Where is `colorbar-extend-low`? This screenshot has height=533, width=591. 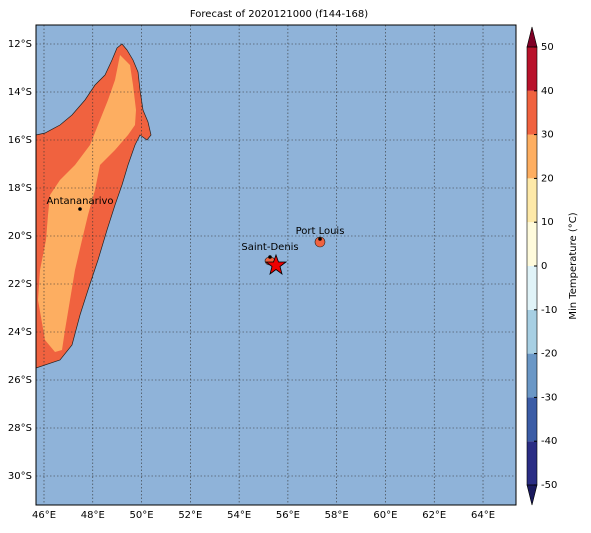 colorbar-extend-low is located at coordinates (532, 495).